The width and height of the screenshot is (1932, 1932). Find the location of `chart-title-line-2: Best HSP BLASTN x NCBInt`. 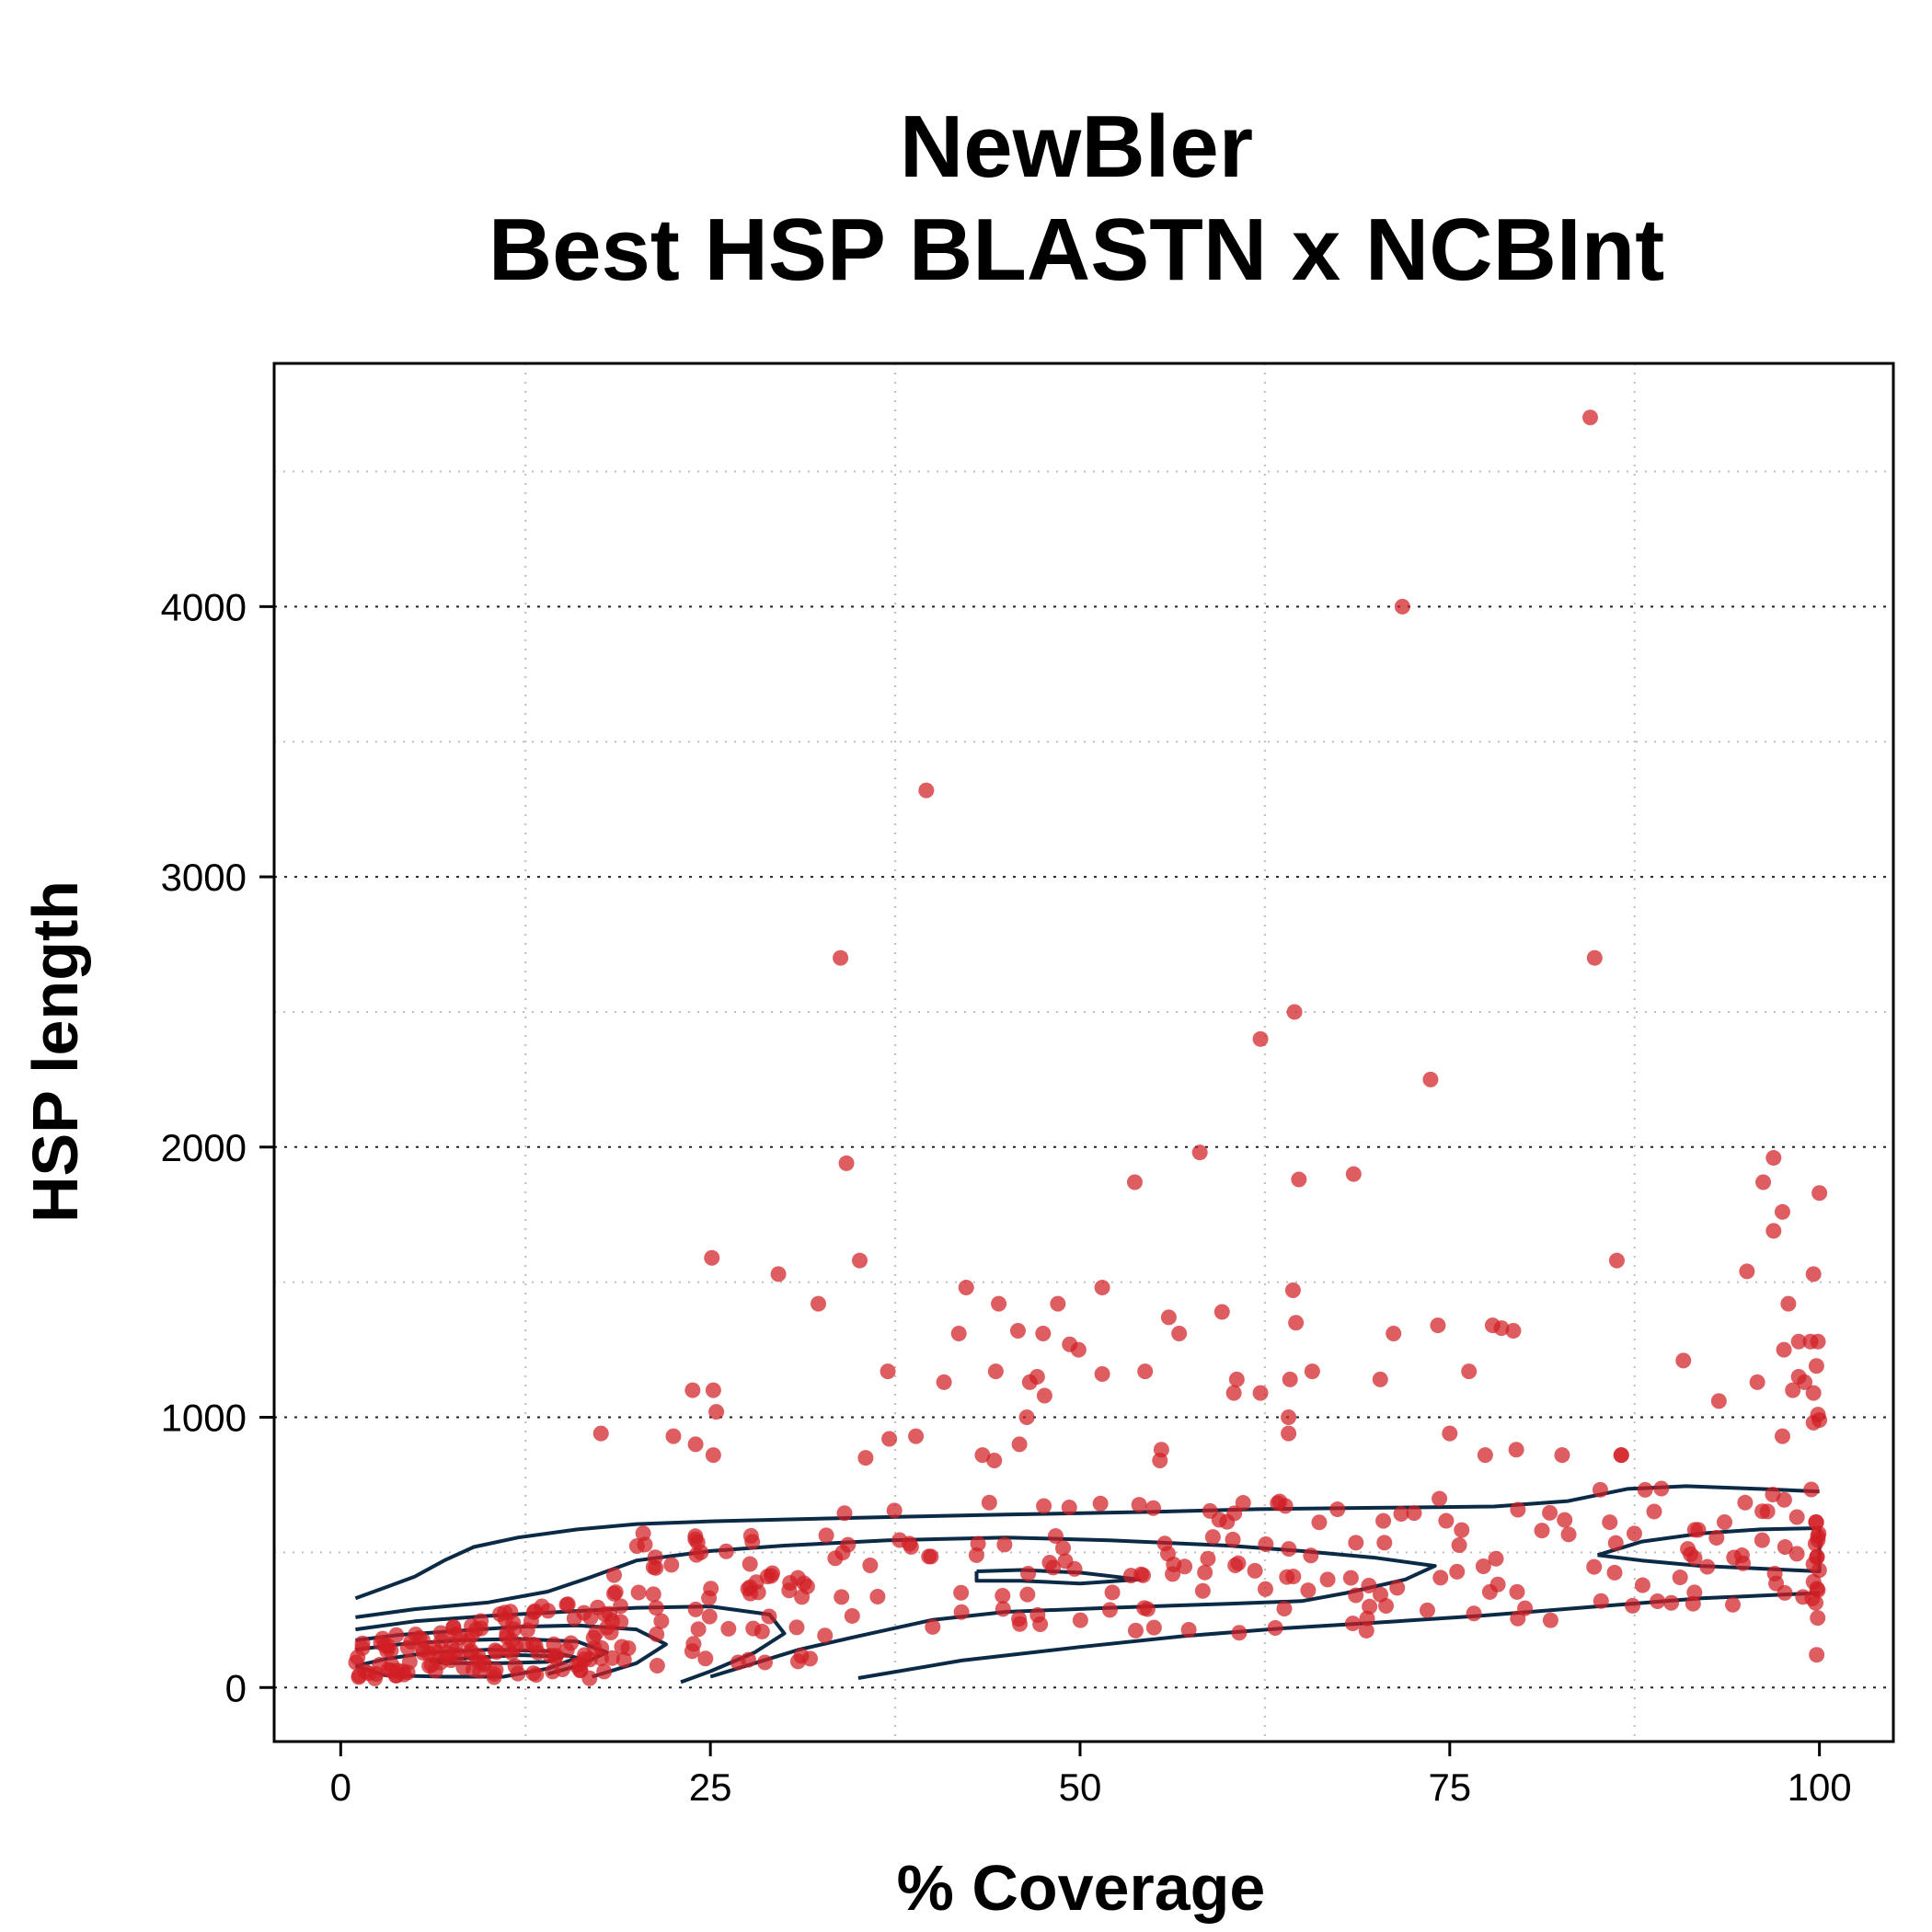

chart-title-line-2: Best HSP BLASTN x NCBInt is located at coordinates (1076, 250).